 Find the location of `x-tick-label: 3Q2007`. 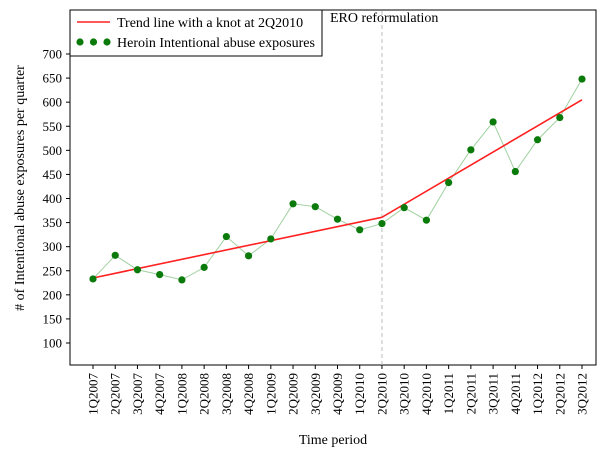

x-tick-label: 3Q2007 is located at coordinates (137, 394).